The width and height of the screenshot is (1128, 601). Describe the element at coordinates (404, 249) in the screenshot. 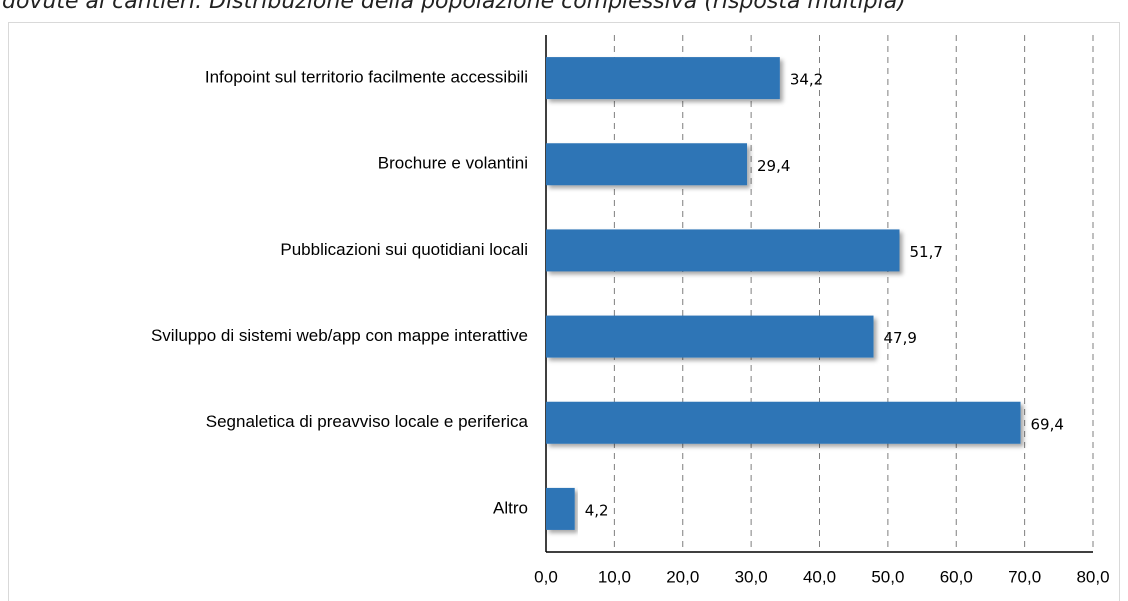

I see `y-tick-label: Pubblicazioni sui quotidiani locali` at that location.